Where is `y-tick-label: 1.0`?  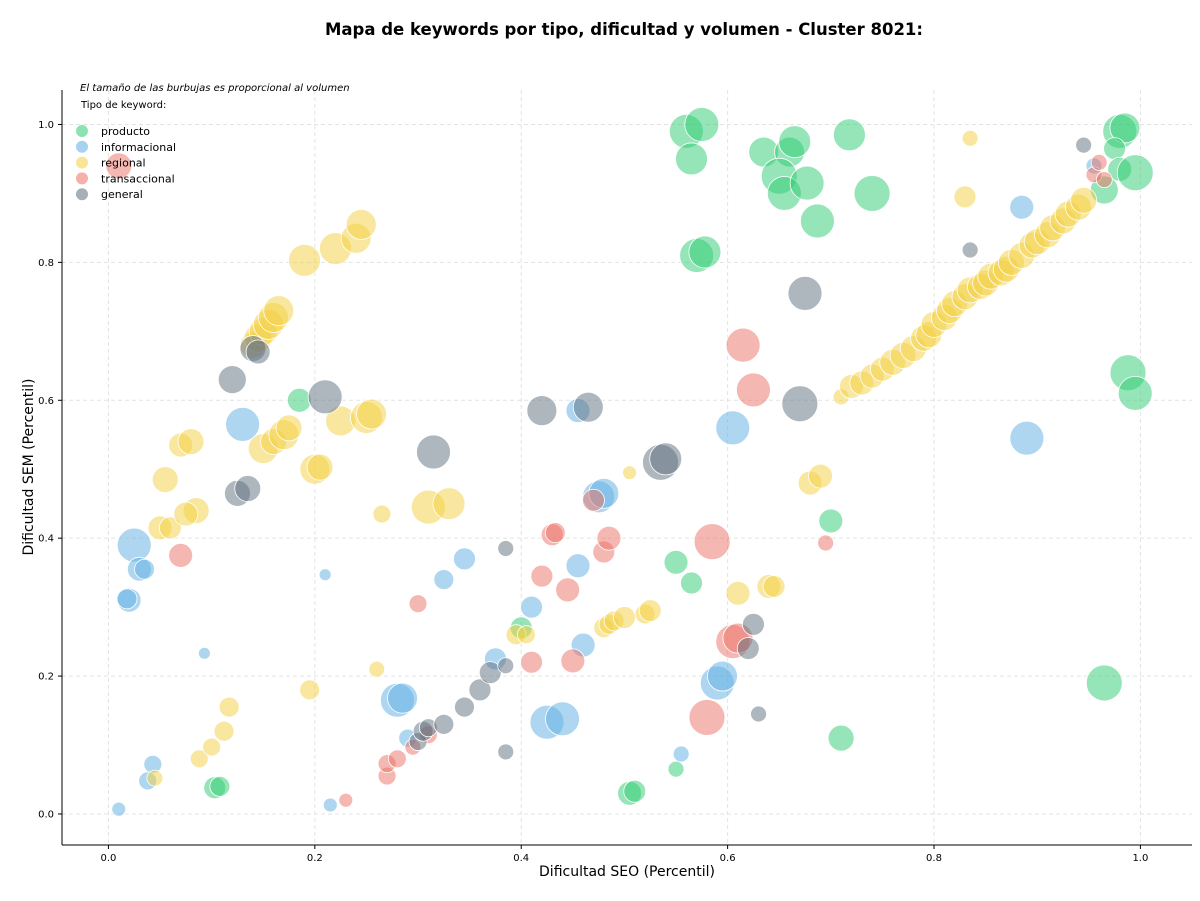
y-tick-label: 1.0 is located at coordinates (46, 125).